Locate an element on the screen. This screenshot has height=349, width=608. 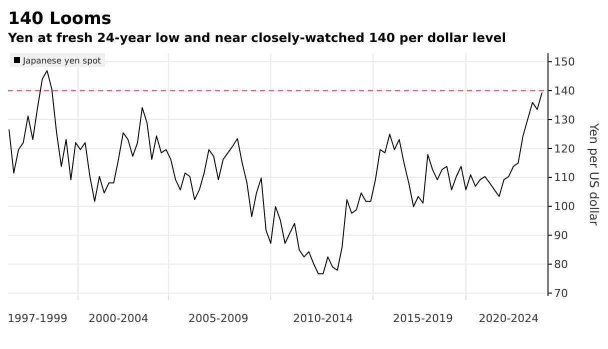
y-tick-label: 90 is located at coordinates (561, 235).